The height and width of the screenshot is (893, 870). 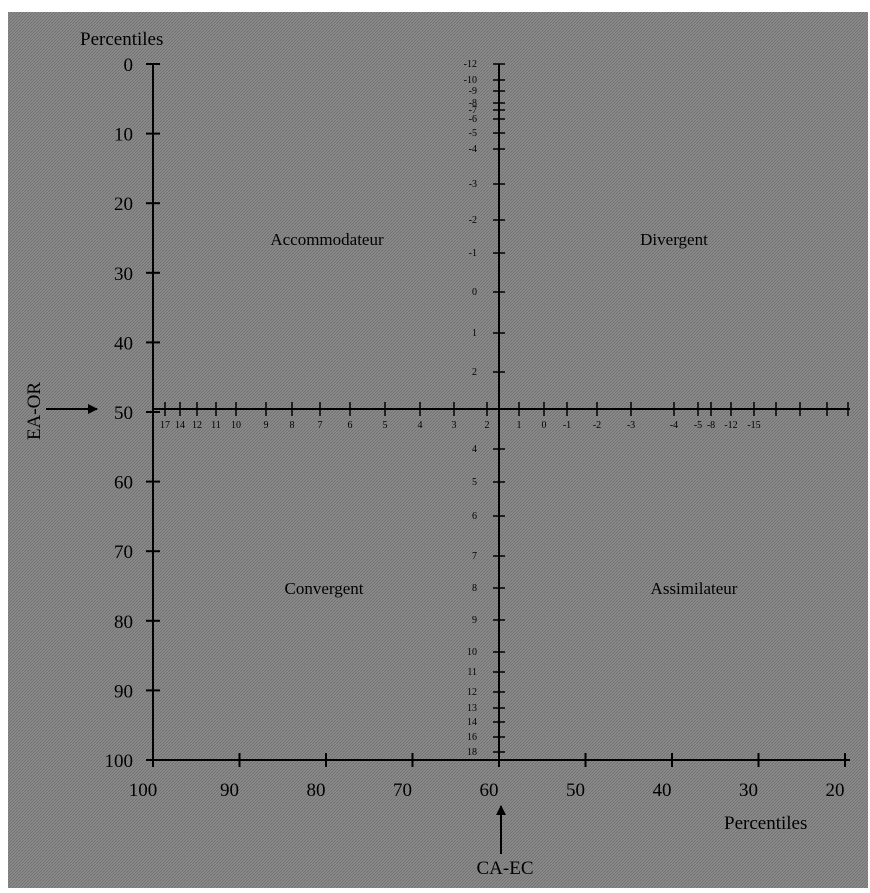 What do you see at coordinates (473, 119) in the screenshot?
I see `center-vertical-tick-label: -6` at bounding box center [473, 119].